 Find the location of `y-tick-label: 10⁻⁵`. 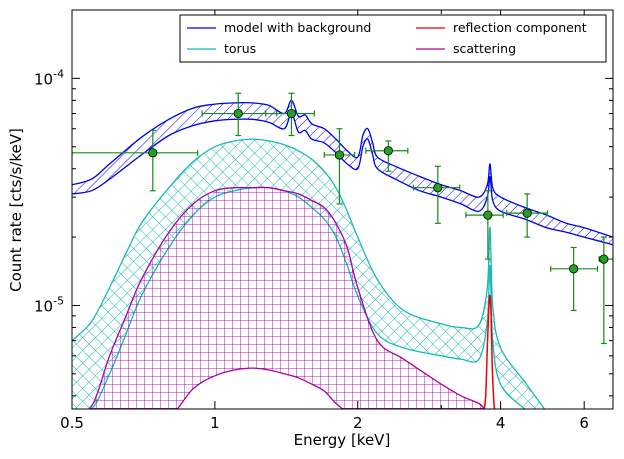

y-tick-label: 10⁻⁵ is located at coordinates (49, 304).